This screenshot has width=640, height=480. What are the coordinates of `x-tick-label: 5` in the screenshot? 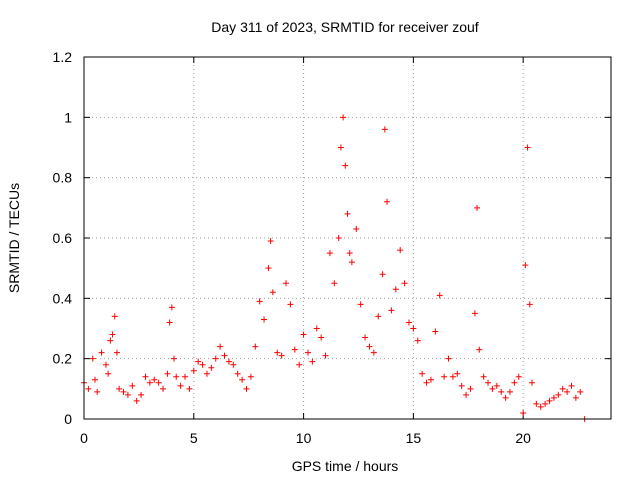 It's located at (194, 438).